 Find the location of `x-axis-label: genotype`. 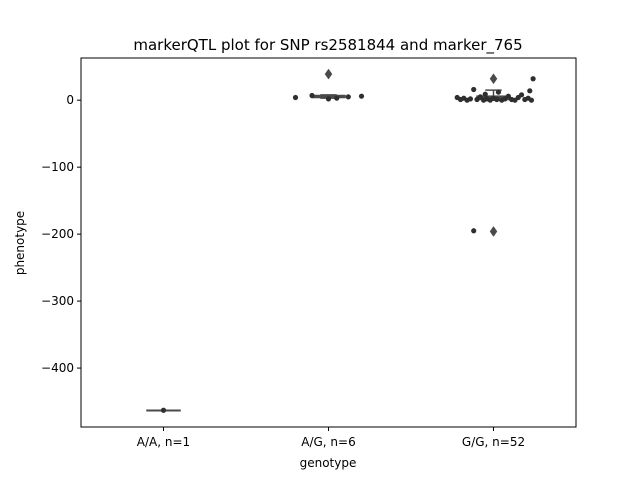

x-axis-label: genotype is located at coordinates (328, 463).